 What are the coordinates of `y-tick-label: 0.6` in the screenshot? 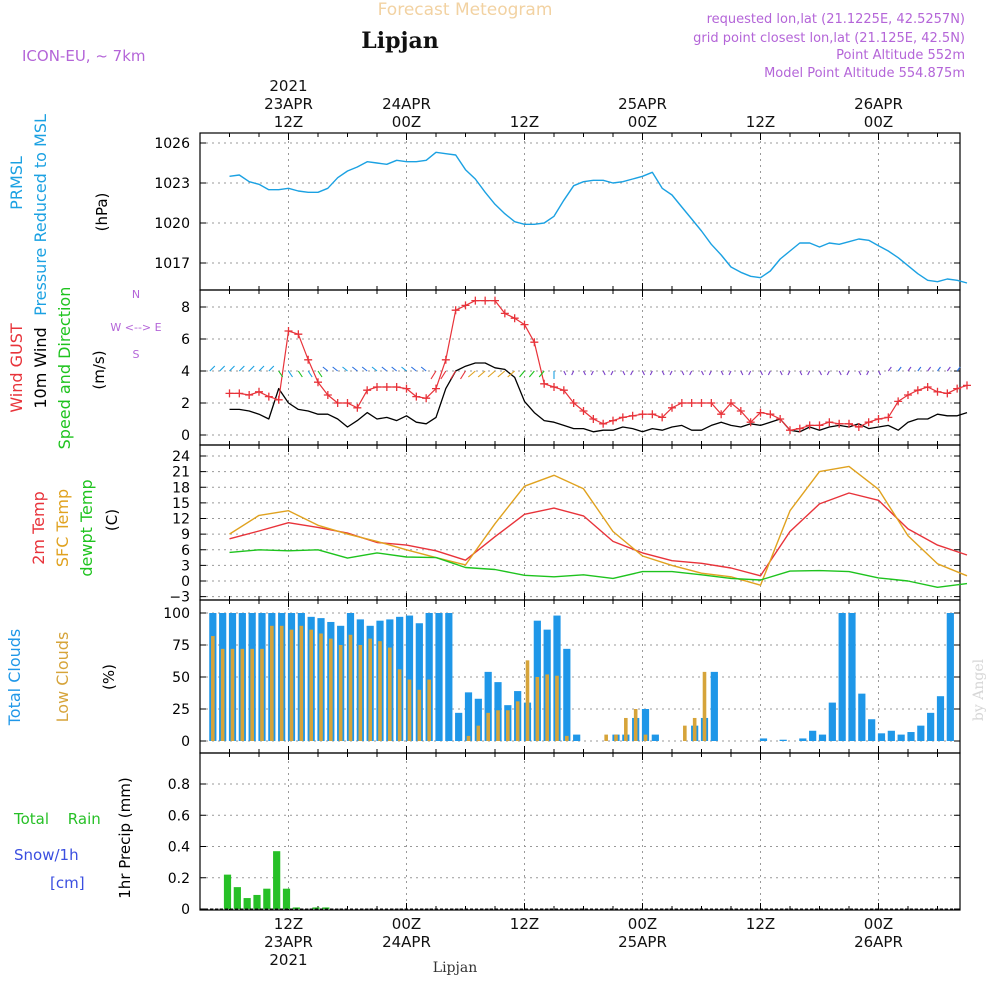 It's located at (179, 816).